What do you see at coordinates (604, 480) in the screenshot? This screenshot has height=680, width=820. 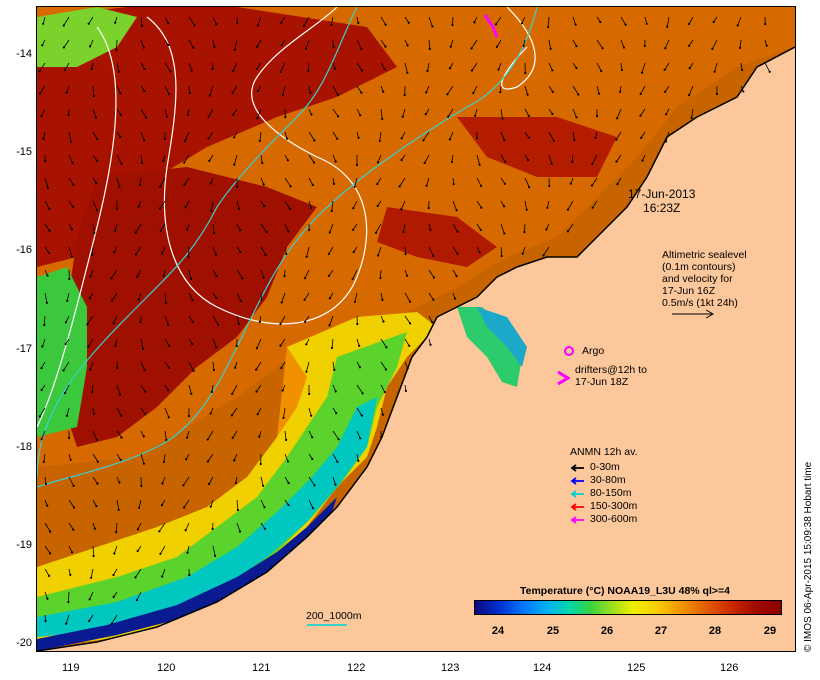 I see `anmn-legend-row: 30-80m` at bounding box center [604, 480].